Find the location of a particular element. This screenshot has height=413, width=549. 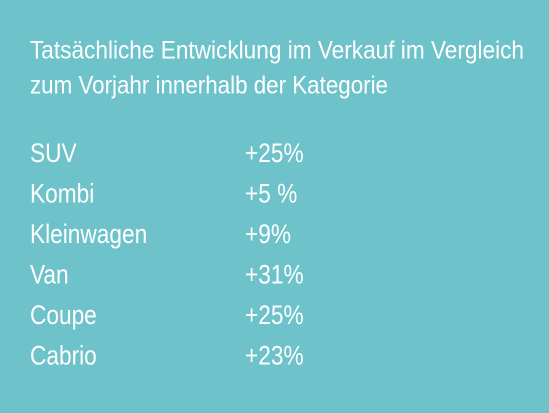

change-value: +9% is located at coordinates (268, 234).